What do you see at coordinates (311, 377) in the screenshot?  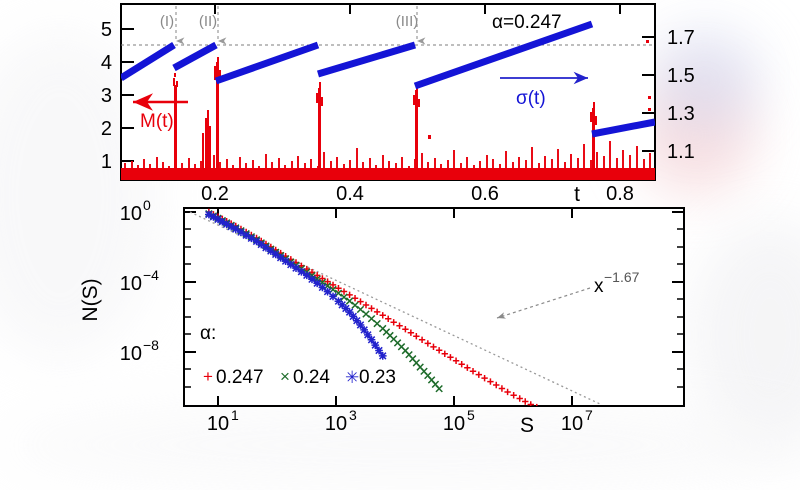 I see `legend-label-024: 0.24` at bounding box center [311, 377].